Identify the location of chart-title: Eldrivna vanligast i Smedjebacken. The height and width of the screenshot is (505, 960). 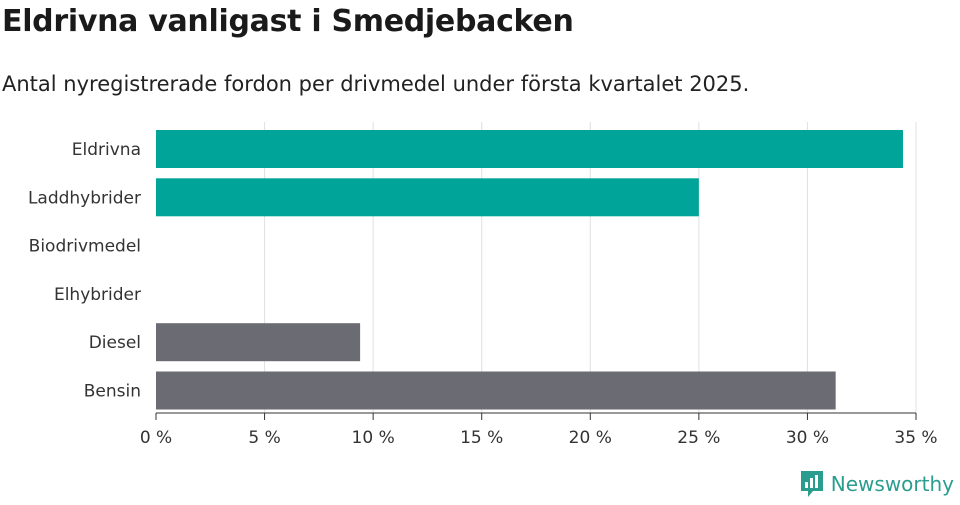
(288, 21).